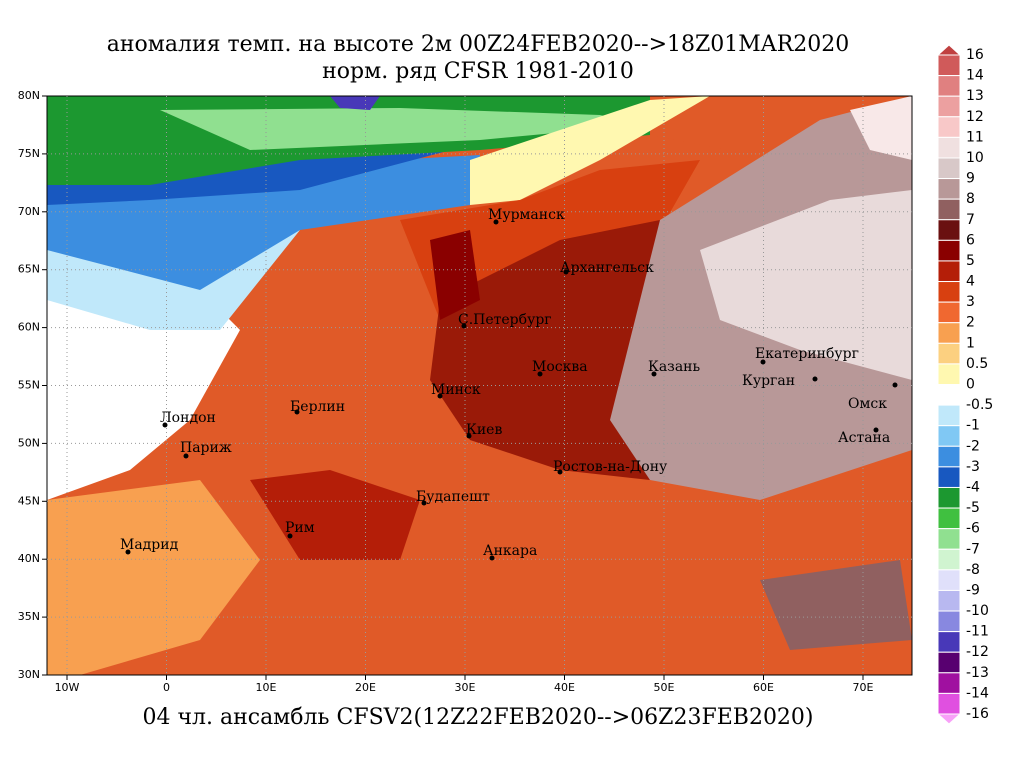 This screenshot has width=1024, height=772. What do you see at coordinates (29, 211) in the screenshot?
I see `lat-label: 70N` at bounding box center [29, 211].